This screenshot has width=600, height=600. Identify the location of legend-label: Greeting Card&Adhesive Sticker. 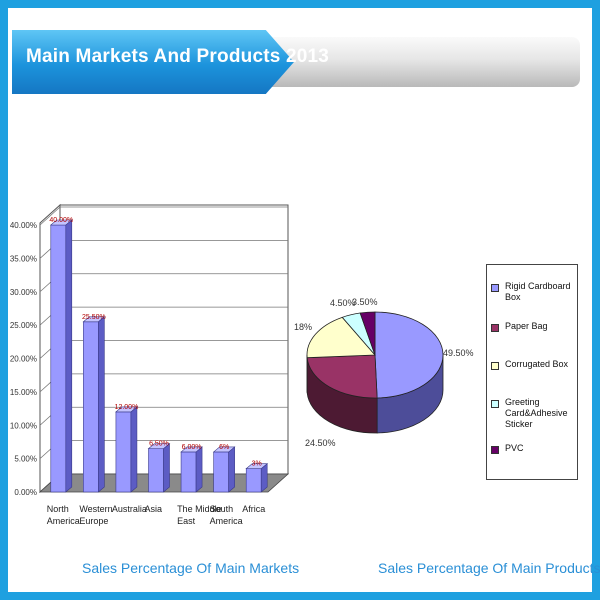
(536, 413).